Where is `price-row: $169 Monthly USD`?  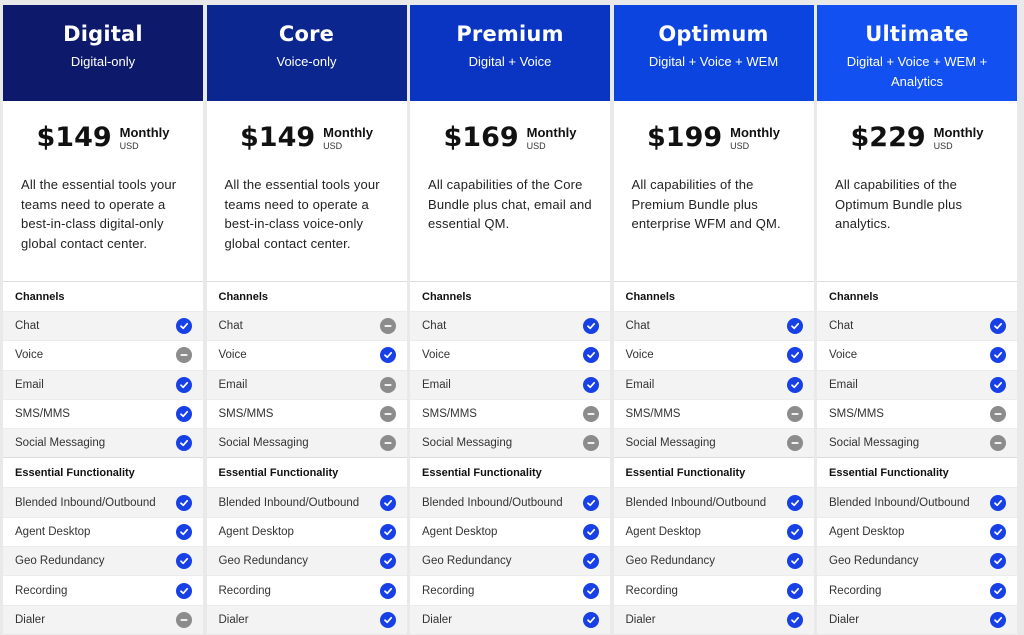 price-row: $169 Monthly USD is located at coordinates (510, 142).